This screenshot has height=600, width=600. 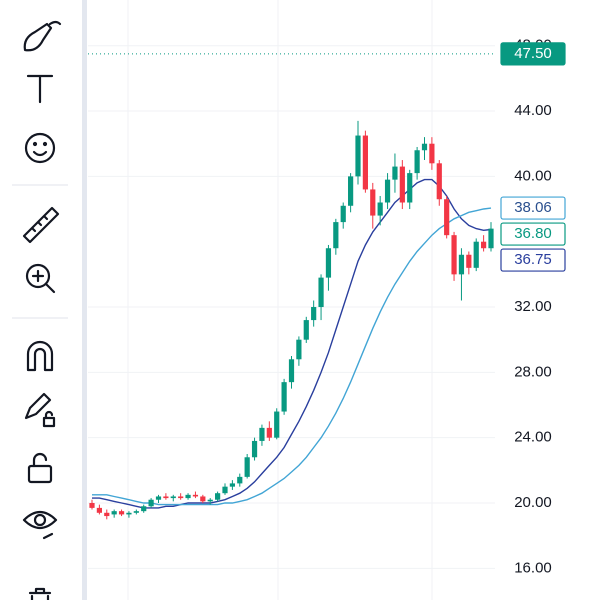 I want to click on emoji-tool, so click(x=40, y=148).